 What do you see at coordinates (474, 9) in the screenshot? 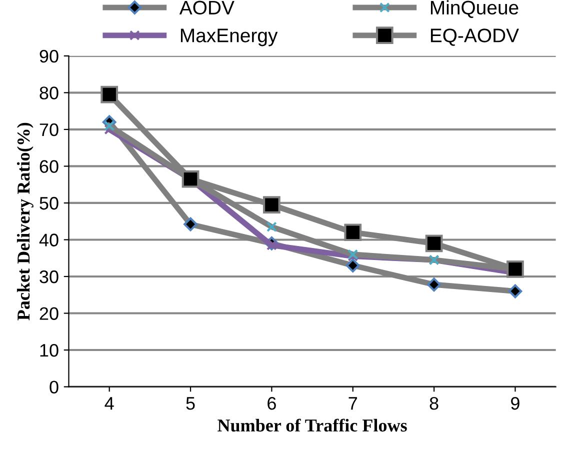
I see `legend-label: MinQueue` at bounding box center [474, 9].